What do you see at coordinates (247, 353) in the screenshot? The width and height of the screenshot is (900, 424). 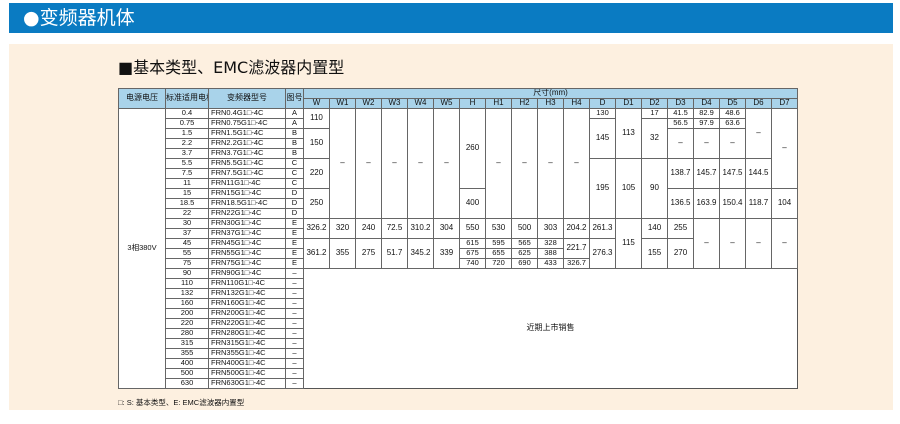 I see `model-cell: FRN355G1□-4C` at bounding box center [247, 353].